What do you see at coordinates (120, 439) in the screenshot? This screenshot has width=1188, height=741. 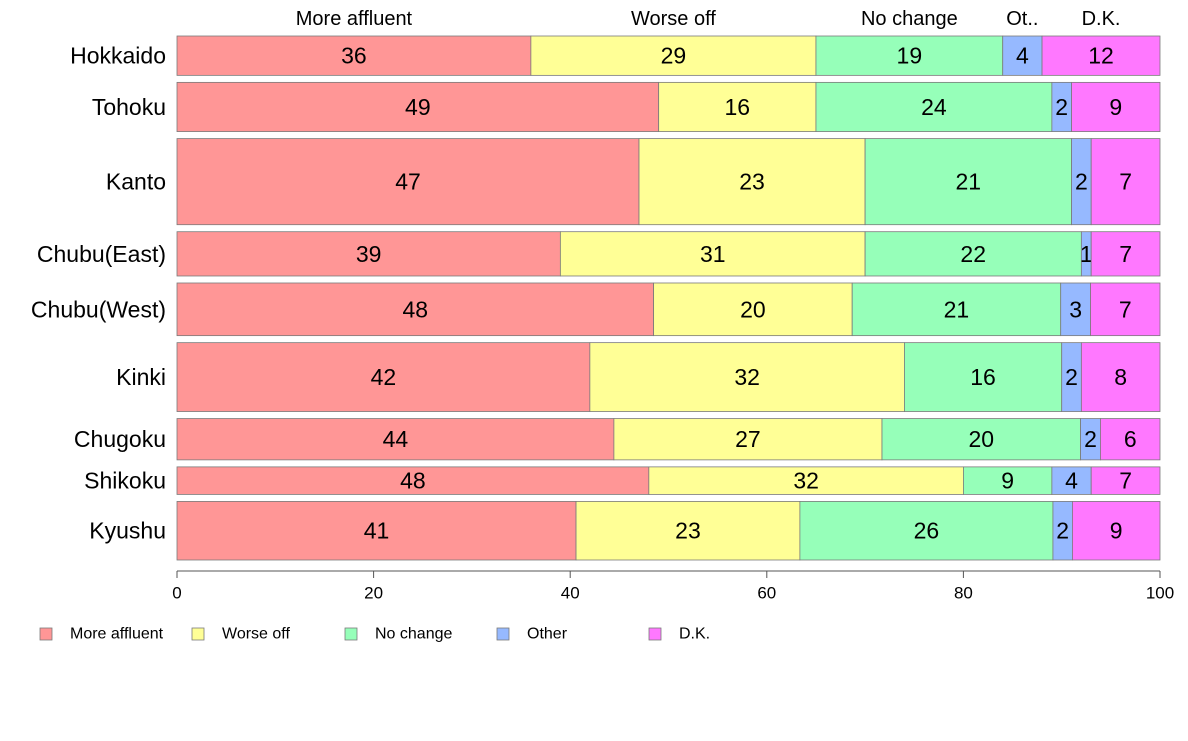 I see `category-label: Chugoku` at bounding box center [120, 439].